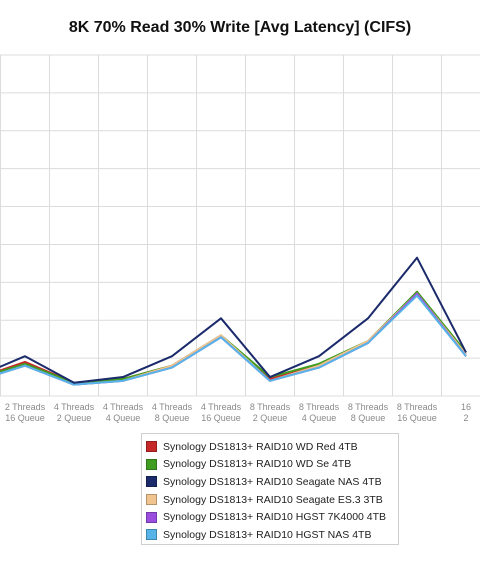 The image size is (480, 575). Describe the element at coordinates (257, 464) in the screenshot. I see `legend-label: Synology DS1813+ RAID10 WD Se 4TB` at that location.